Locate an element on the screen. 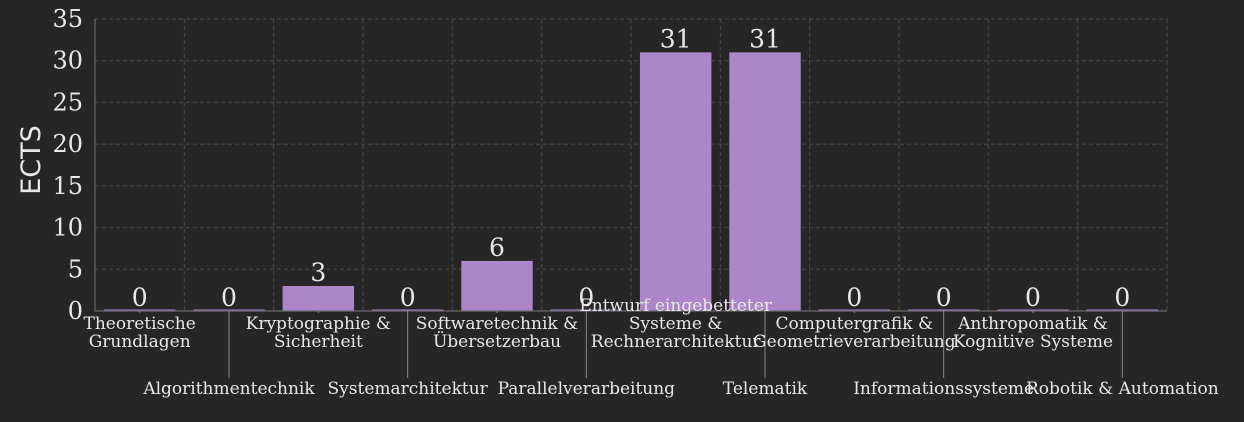 This screenshot has height=422, width=1244. x-tick-label-line: Kognitive Systeme is located at coordinates (1033, 342).